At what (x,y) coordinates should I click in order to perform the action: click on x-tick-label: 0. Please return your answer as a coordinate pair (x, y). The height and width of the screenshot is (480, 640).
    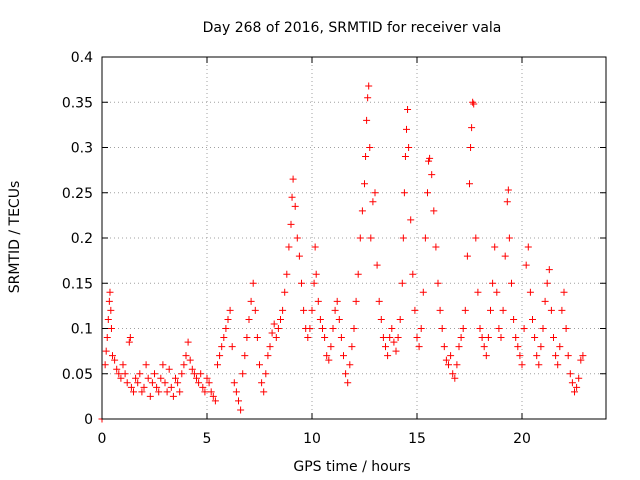
    Looking at the image, I should click on (102, 439).